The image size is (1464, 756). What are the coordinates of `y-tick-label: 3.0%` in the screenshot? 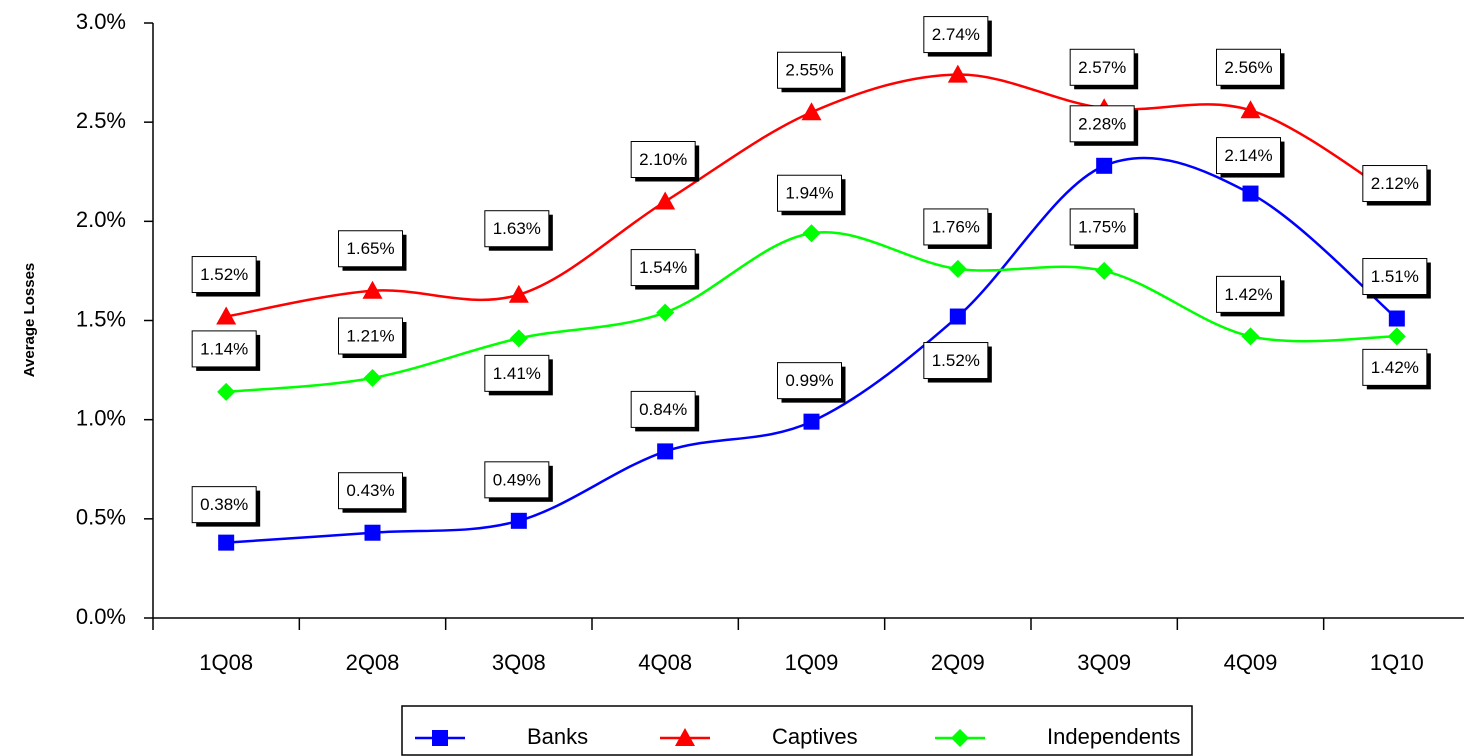 It's located at (101, 21).